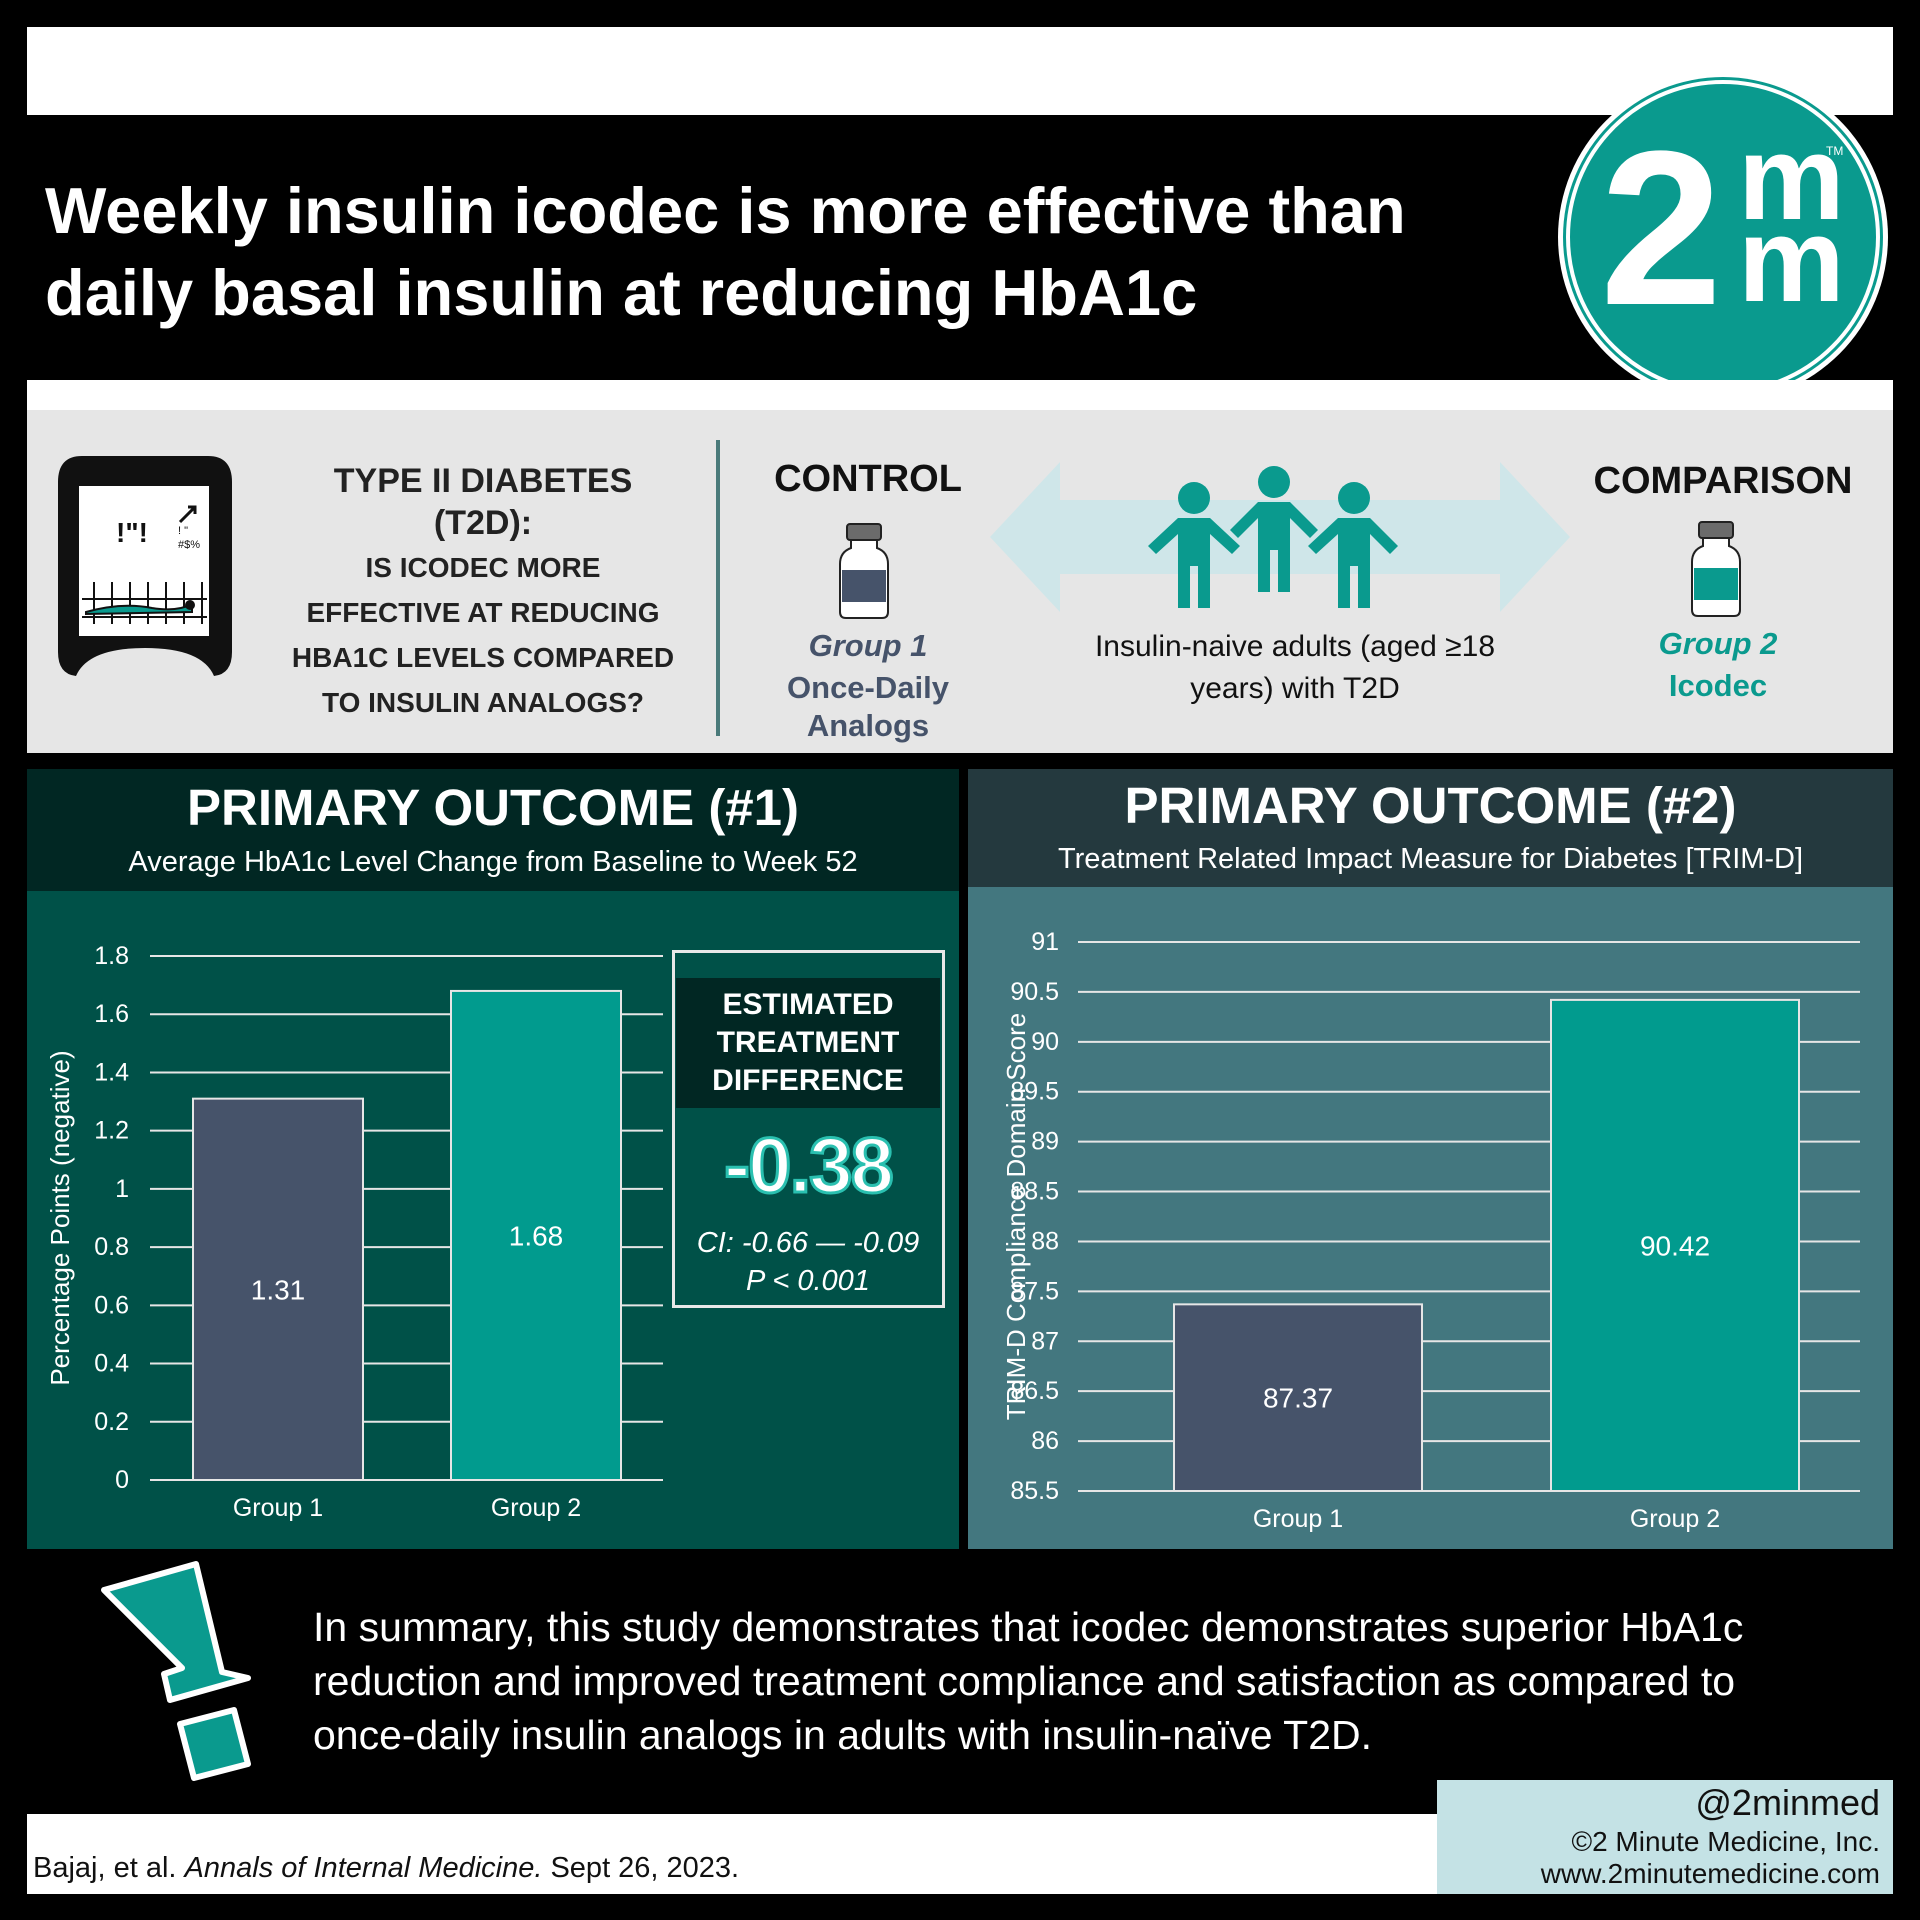 The image size is (1920, 1920). I want to click on group1-name: Once-Daily Analogs, so click(868, 707).